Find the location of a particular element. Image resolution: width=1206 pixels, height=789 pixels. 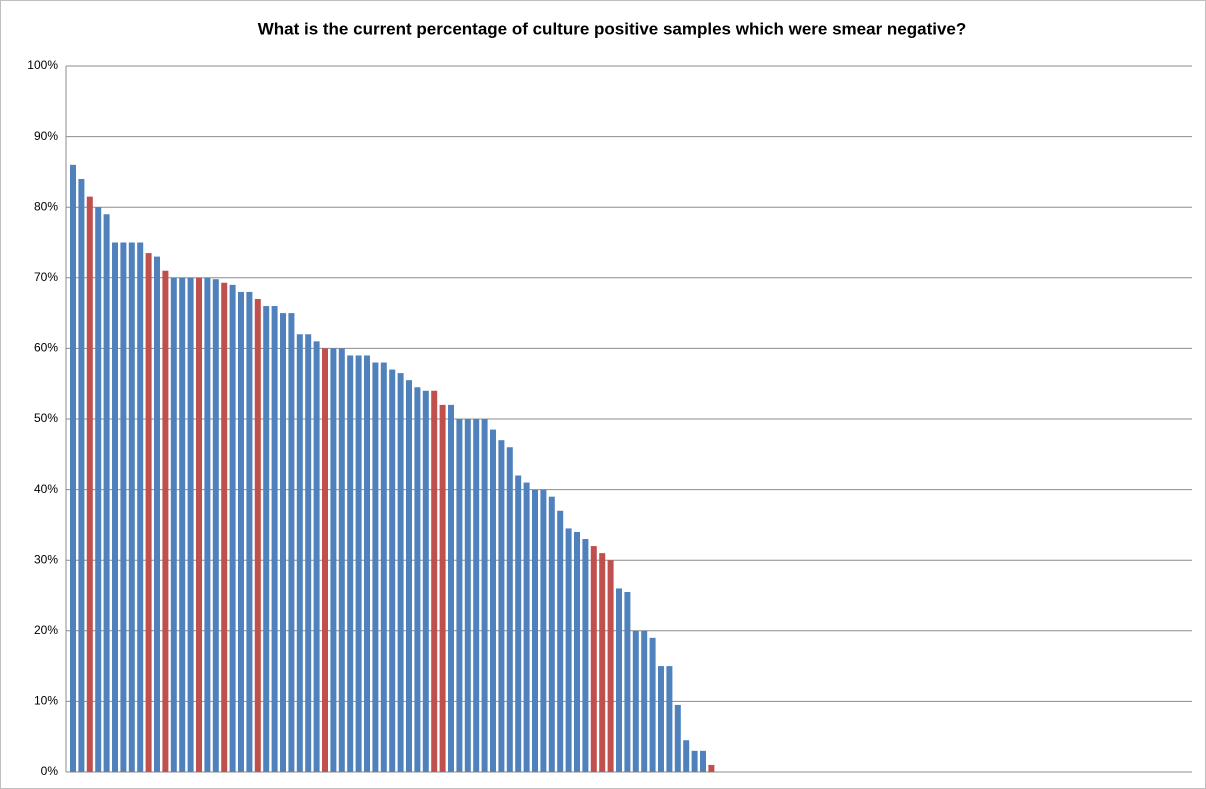

y-tick-label: 100% is located at coordinates (42, 65).